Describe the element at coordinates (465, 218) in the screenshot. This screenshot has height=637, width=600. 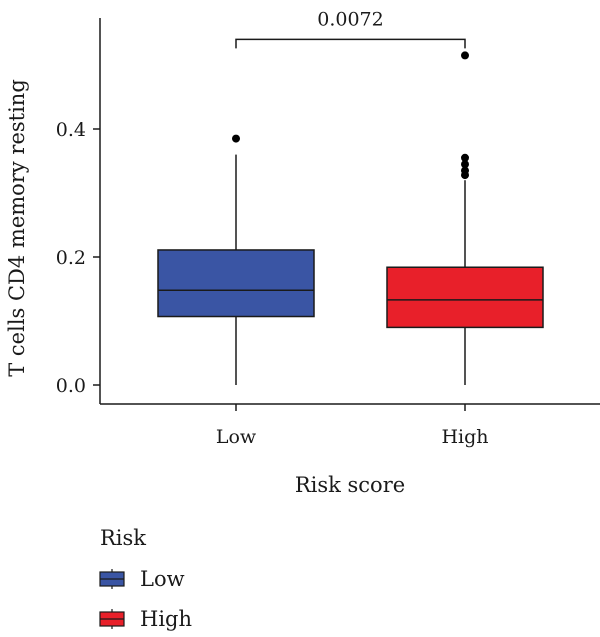
I see `box-high` at that location.